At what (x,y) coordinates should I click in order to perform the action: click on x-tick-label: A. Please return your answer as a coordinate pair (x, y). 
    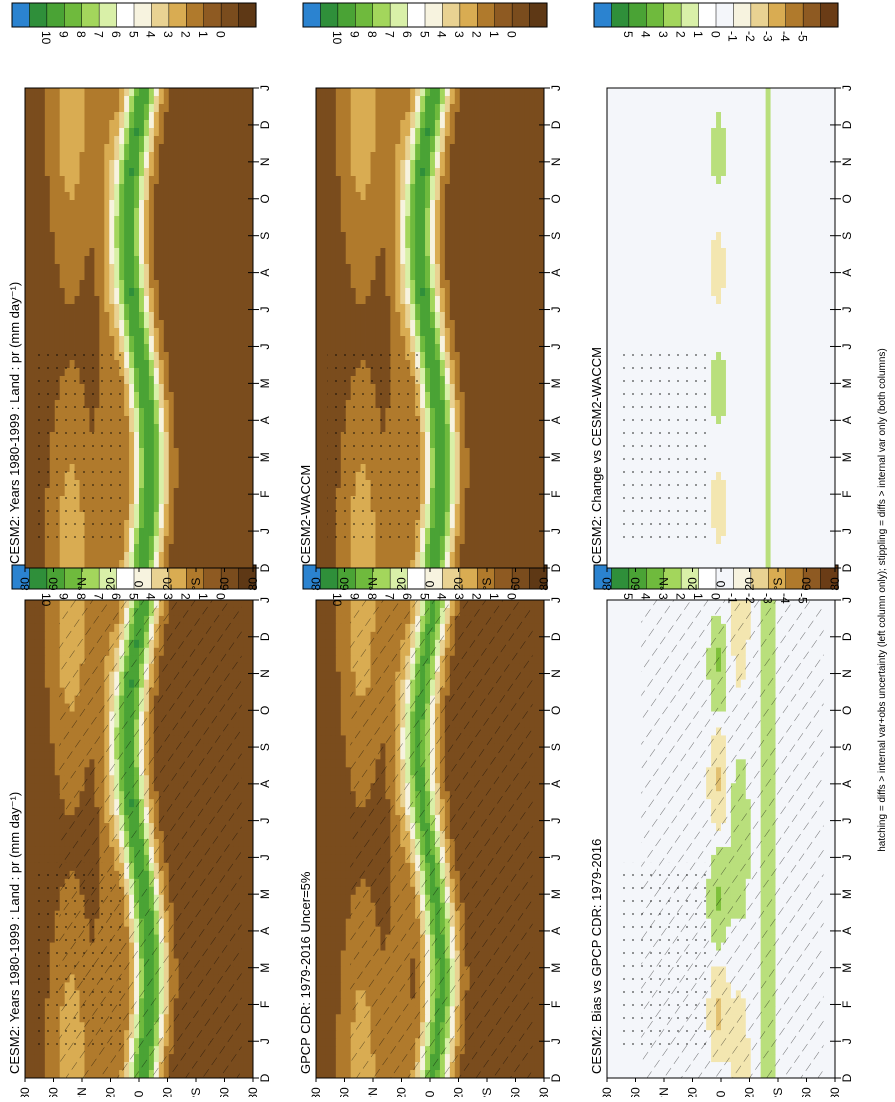
    Looking at the image, I should click on (265, 784).